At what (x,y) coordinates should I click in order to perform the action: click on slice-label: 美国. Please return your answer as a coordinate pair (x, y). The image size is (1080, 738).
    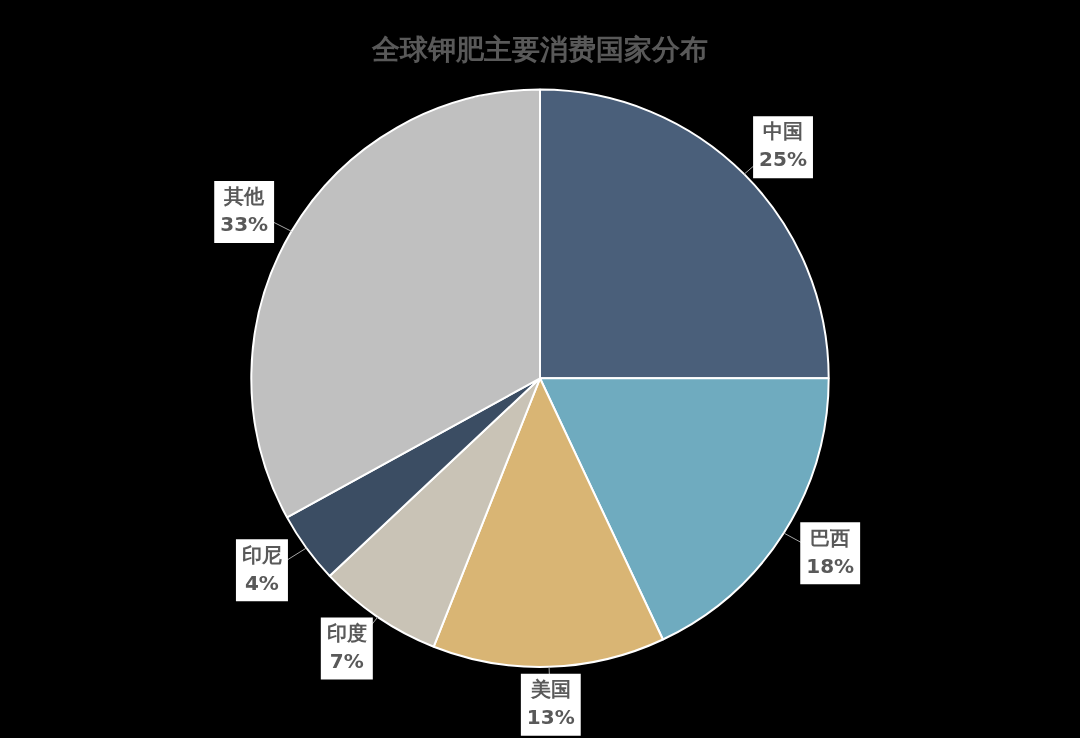
    Looking at the image, I should click on (550, 689).